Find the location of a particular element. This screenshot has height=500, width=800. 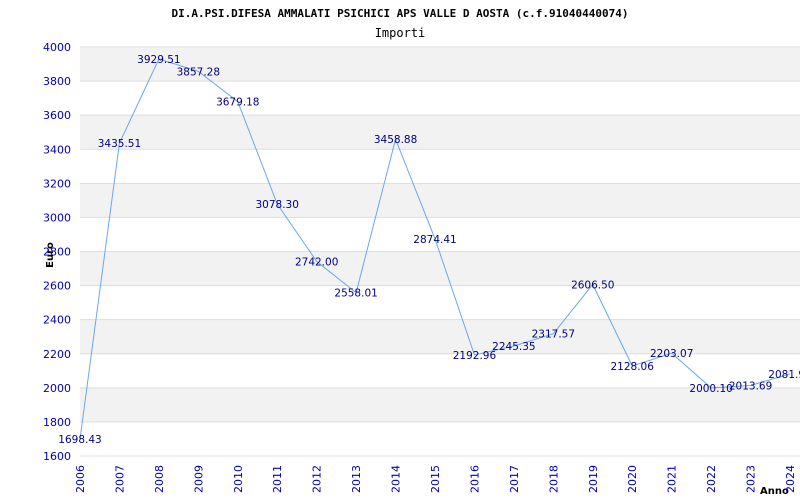

y-tick-label: 2400 is located at coordinates (57, 320).